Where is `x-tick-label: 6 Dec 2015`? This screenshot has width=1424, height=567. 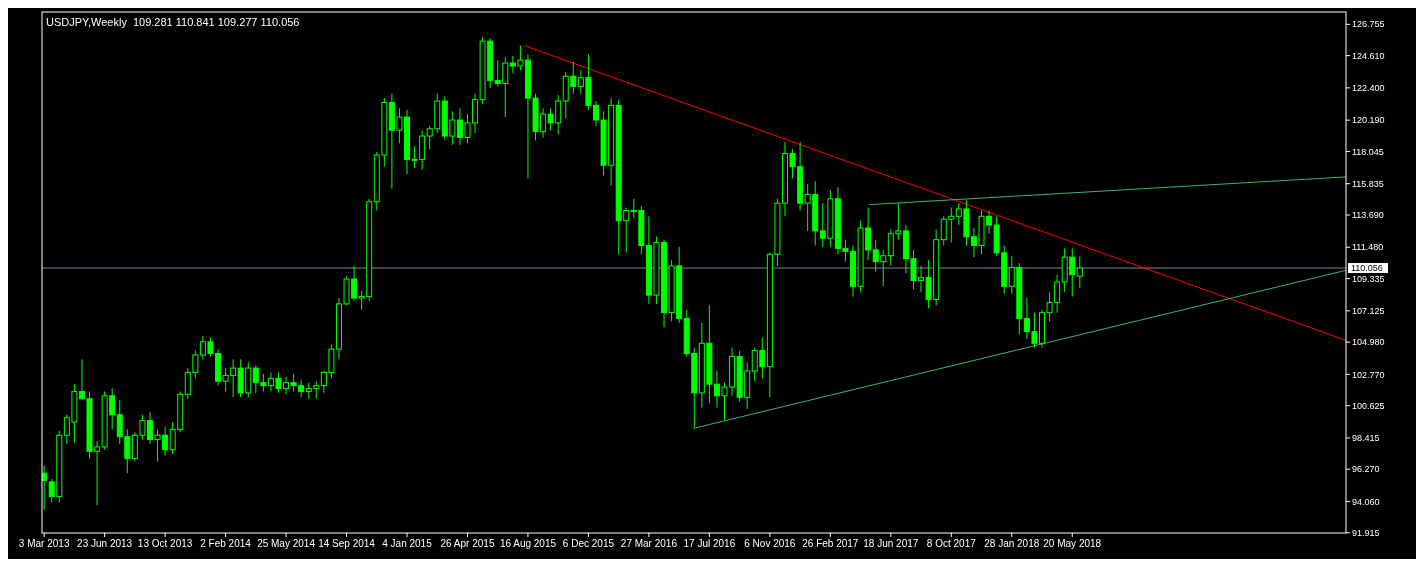
x-tick-label: 6 Dec 2015 is located at coordinates (588, 543).